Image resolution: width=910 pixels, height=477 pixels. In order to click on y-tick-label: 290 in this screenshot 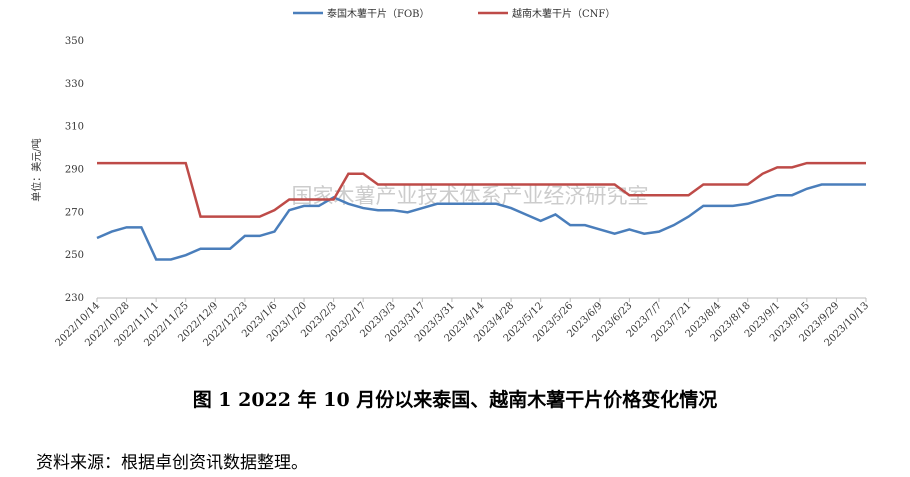, I will do `click(74, 170)`.